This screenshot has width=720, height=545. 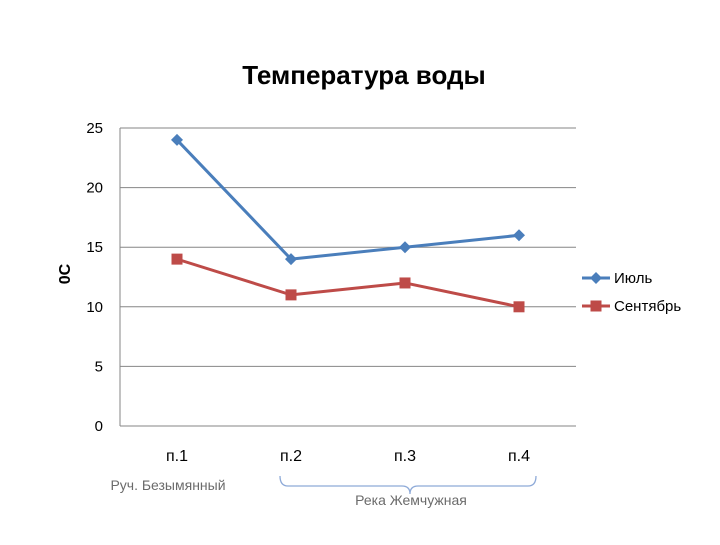 I want to click on y-tick-label: 25, so click(x=94, y=128).